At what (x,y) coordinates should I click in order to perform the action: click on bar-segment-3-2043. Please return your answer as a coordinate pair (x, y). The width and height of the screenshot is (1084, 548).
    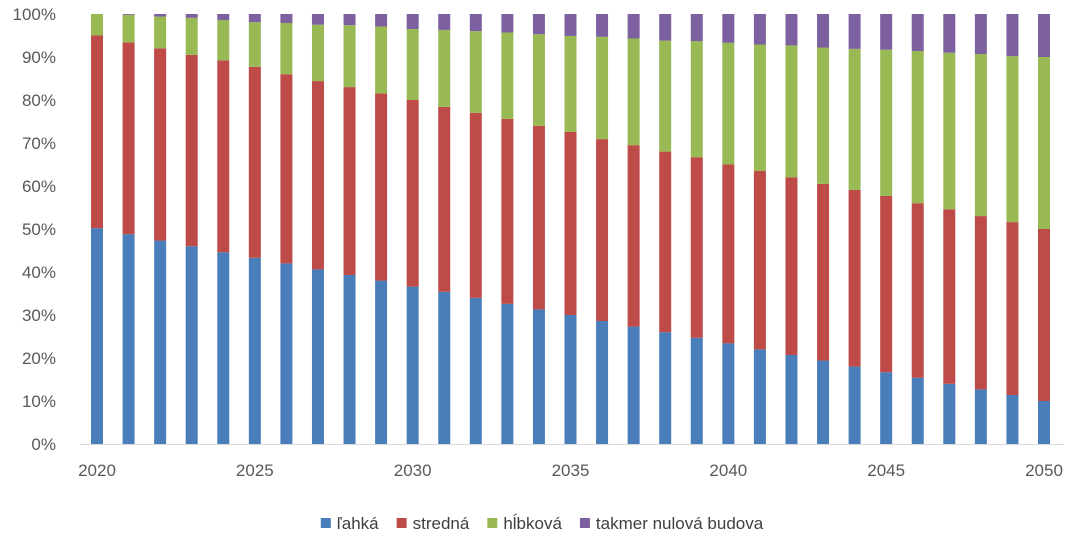
    Looking at the image, I should click on (823, 115).